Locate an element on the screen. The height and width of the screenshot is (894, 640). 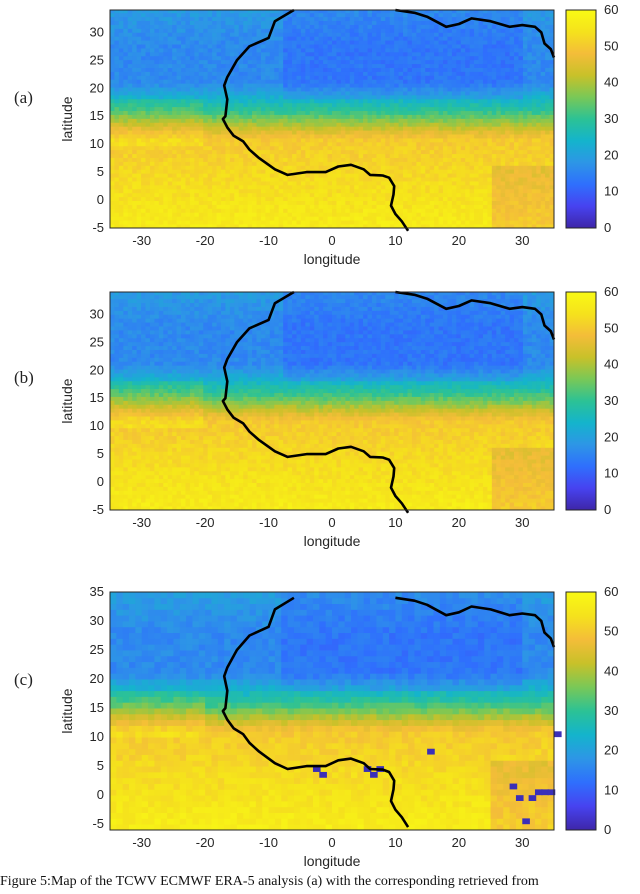
y-tick-label: 35 is located at coordinates (97, 591).